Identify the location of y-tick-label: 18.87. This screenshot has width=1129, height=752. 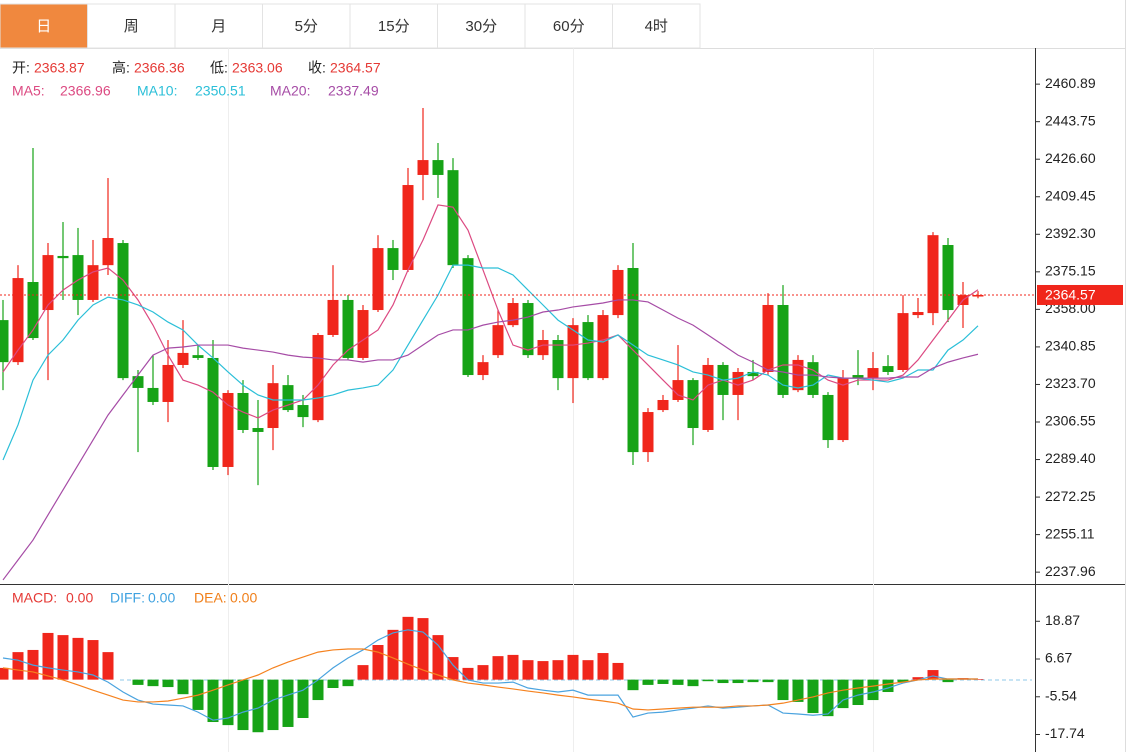
(1062, 620).